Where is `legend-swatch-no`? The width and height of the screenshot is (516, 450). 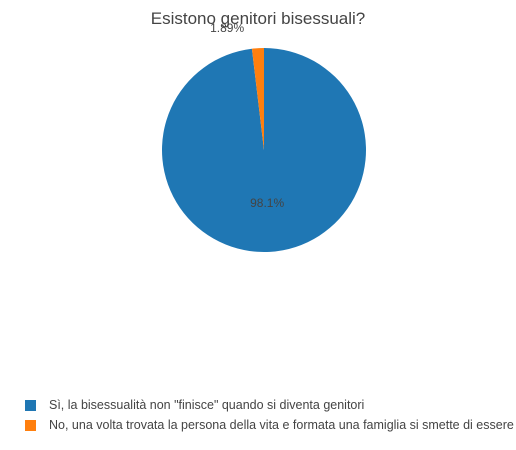
legend-swatch-no is located at coordinates (30, 425).